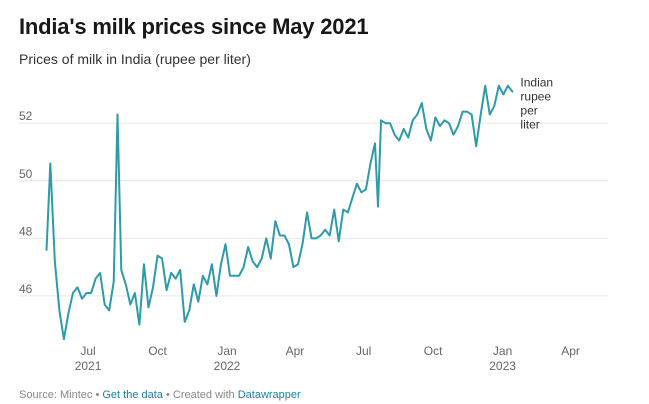 The height and width of the screenshot is (404, 649). Describe the element at coordinates (26, 231) in the screenshot. I see `y-tick-label: 48` at that location.